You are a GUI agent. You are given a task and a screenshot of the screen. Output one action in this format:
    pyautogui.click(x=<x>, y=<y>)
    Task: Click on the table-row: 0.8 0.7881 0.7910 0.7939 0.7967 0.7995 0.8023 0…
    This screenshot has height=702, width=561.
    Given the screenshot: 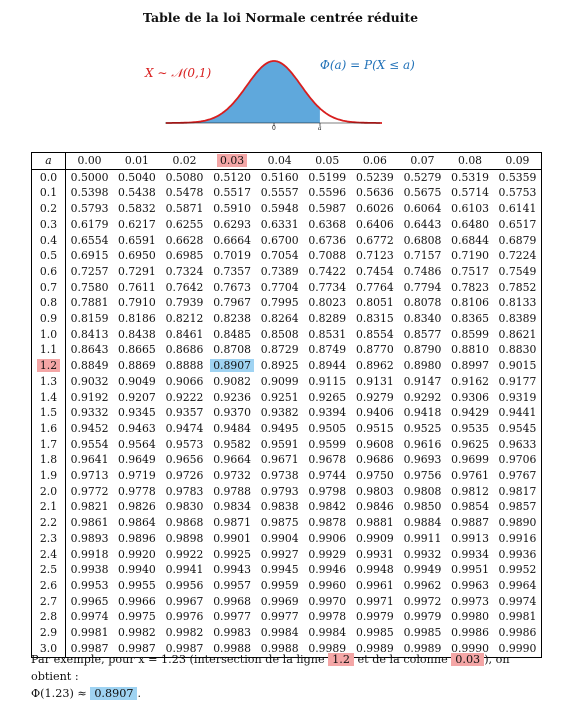 What is the action you would take?
    pyautogui.click(x=286, y=303)
    